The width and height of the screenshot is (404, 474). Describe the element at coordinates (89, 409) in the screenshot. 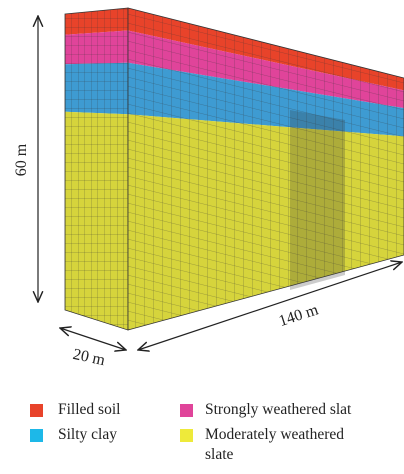

I see `legend-label: Filled soil` at that location.